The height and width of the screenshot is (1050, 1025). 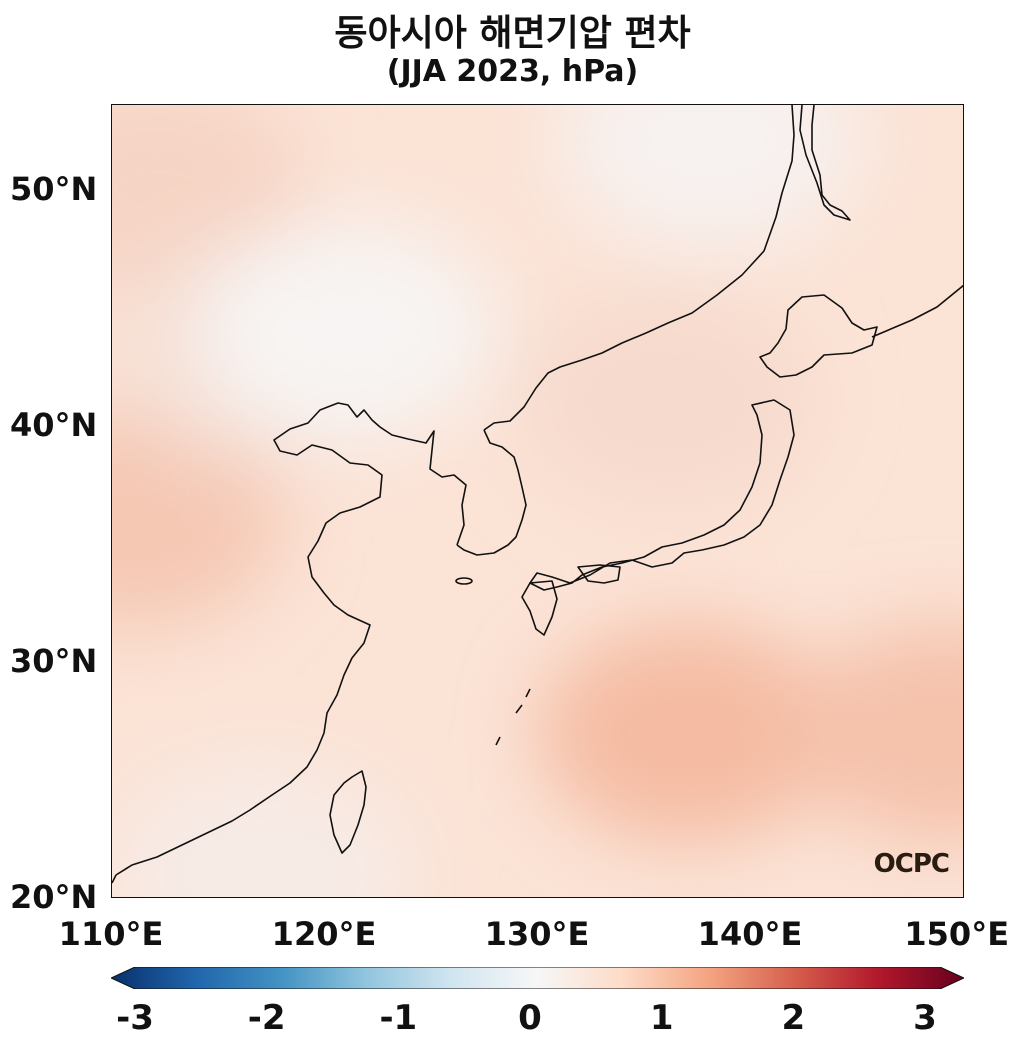 What do you see at coordinates (266, 1018) in the screenshot?
I see `colorbar-tick-label: -2` at bounding box center [266, 1018].